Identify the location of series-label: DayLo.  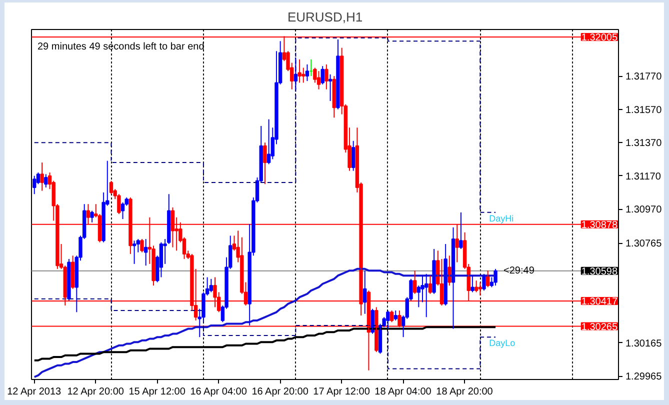
(502, 343).